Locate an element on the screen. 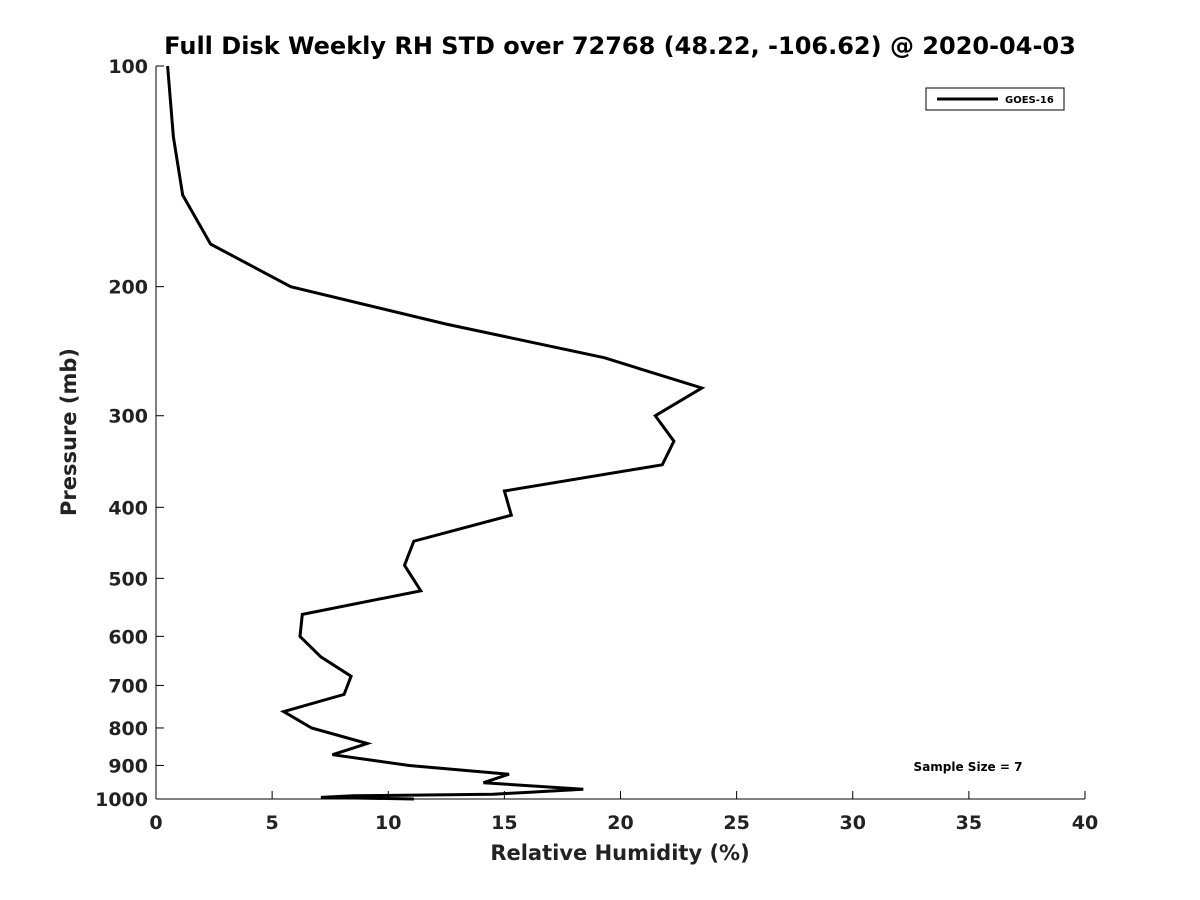  y-tick-label: 400 is located at coordinates (128, 508).